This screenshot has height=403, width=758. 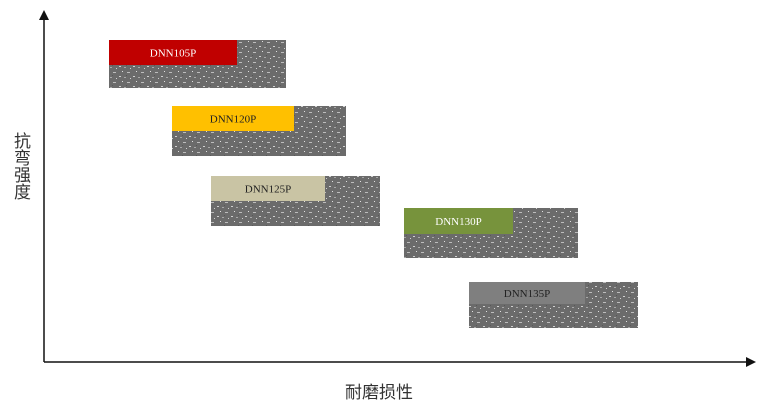 I want to click on product-block: DNN135P, so click(x=553, y=305).